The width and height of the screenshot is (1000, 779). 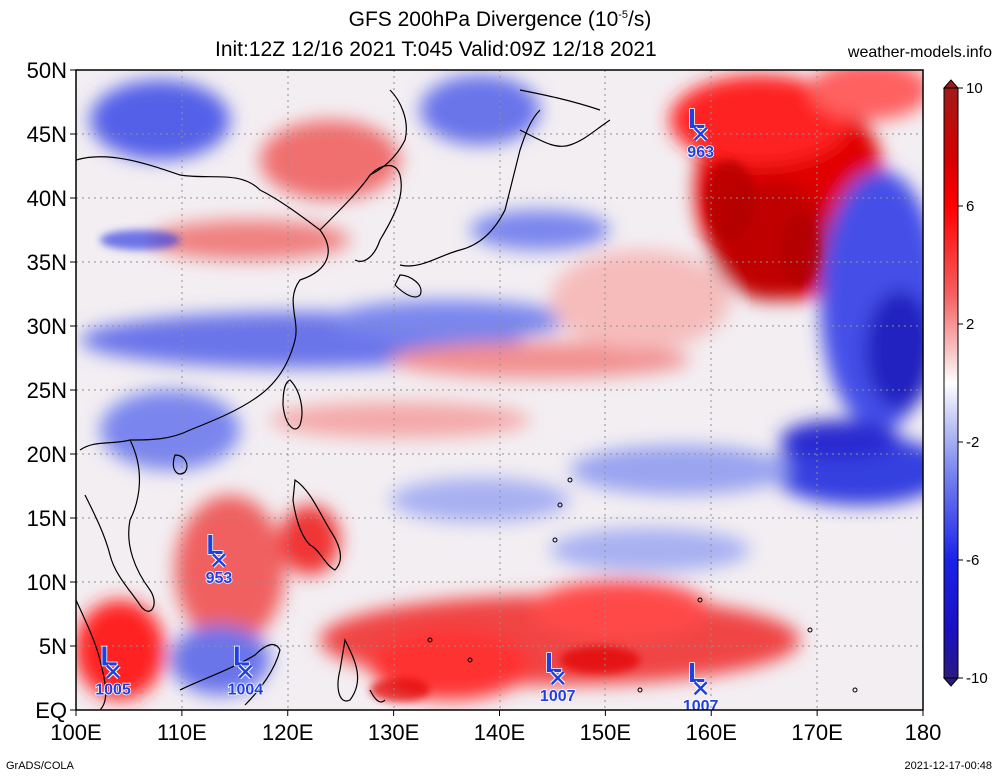 I want to click on lon-tick-label: 170E, so click(x=816, y=732).